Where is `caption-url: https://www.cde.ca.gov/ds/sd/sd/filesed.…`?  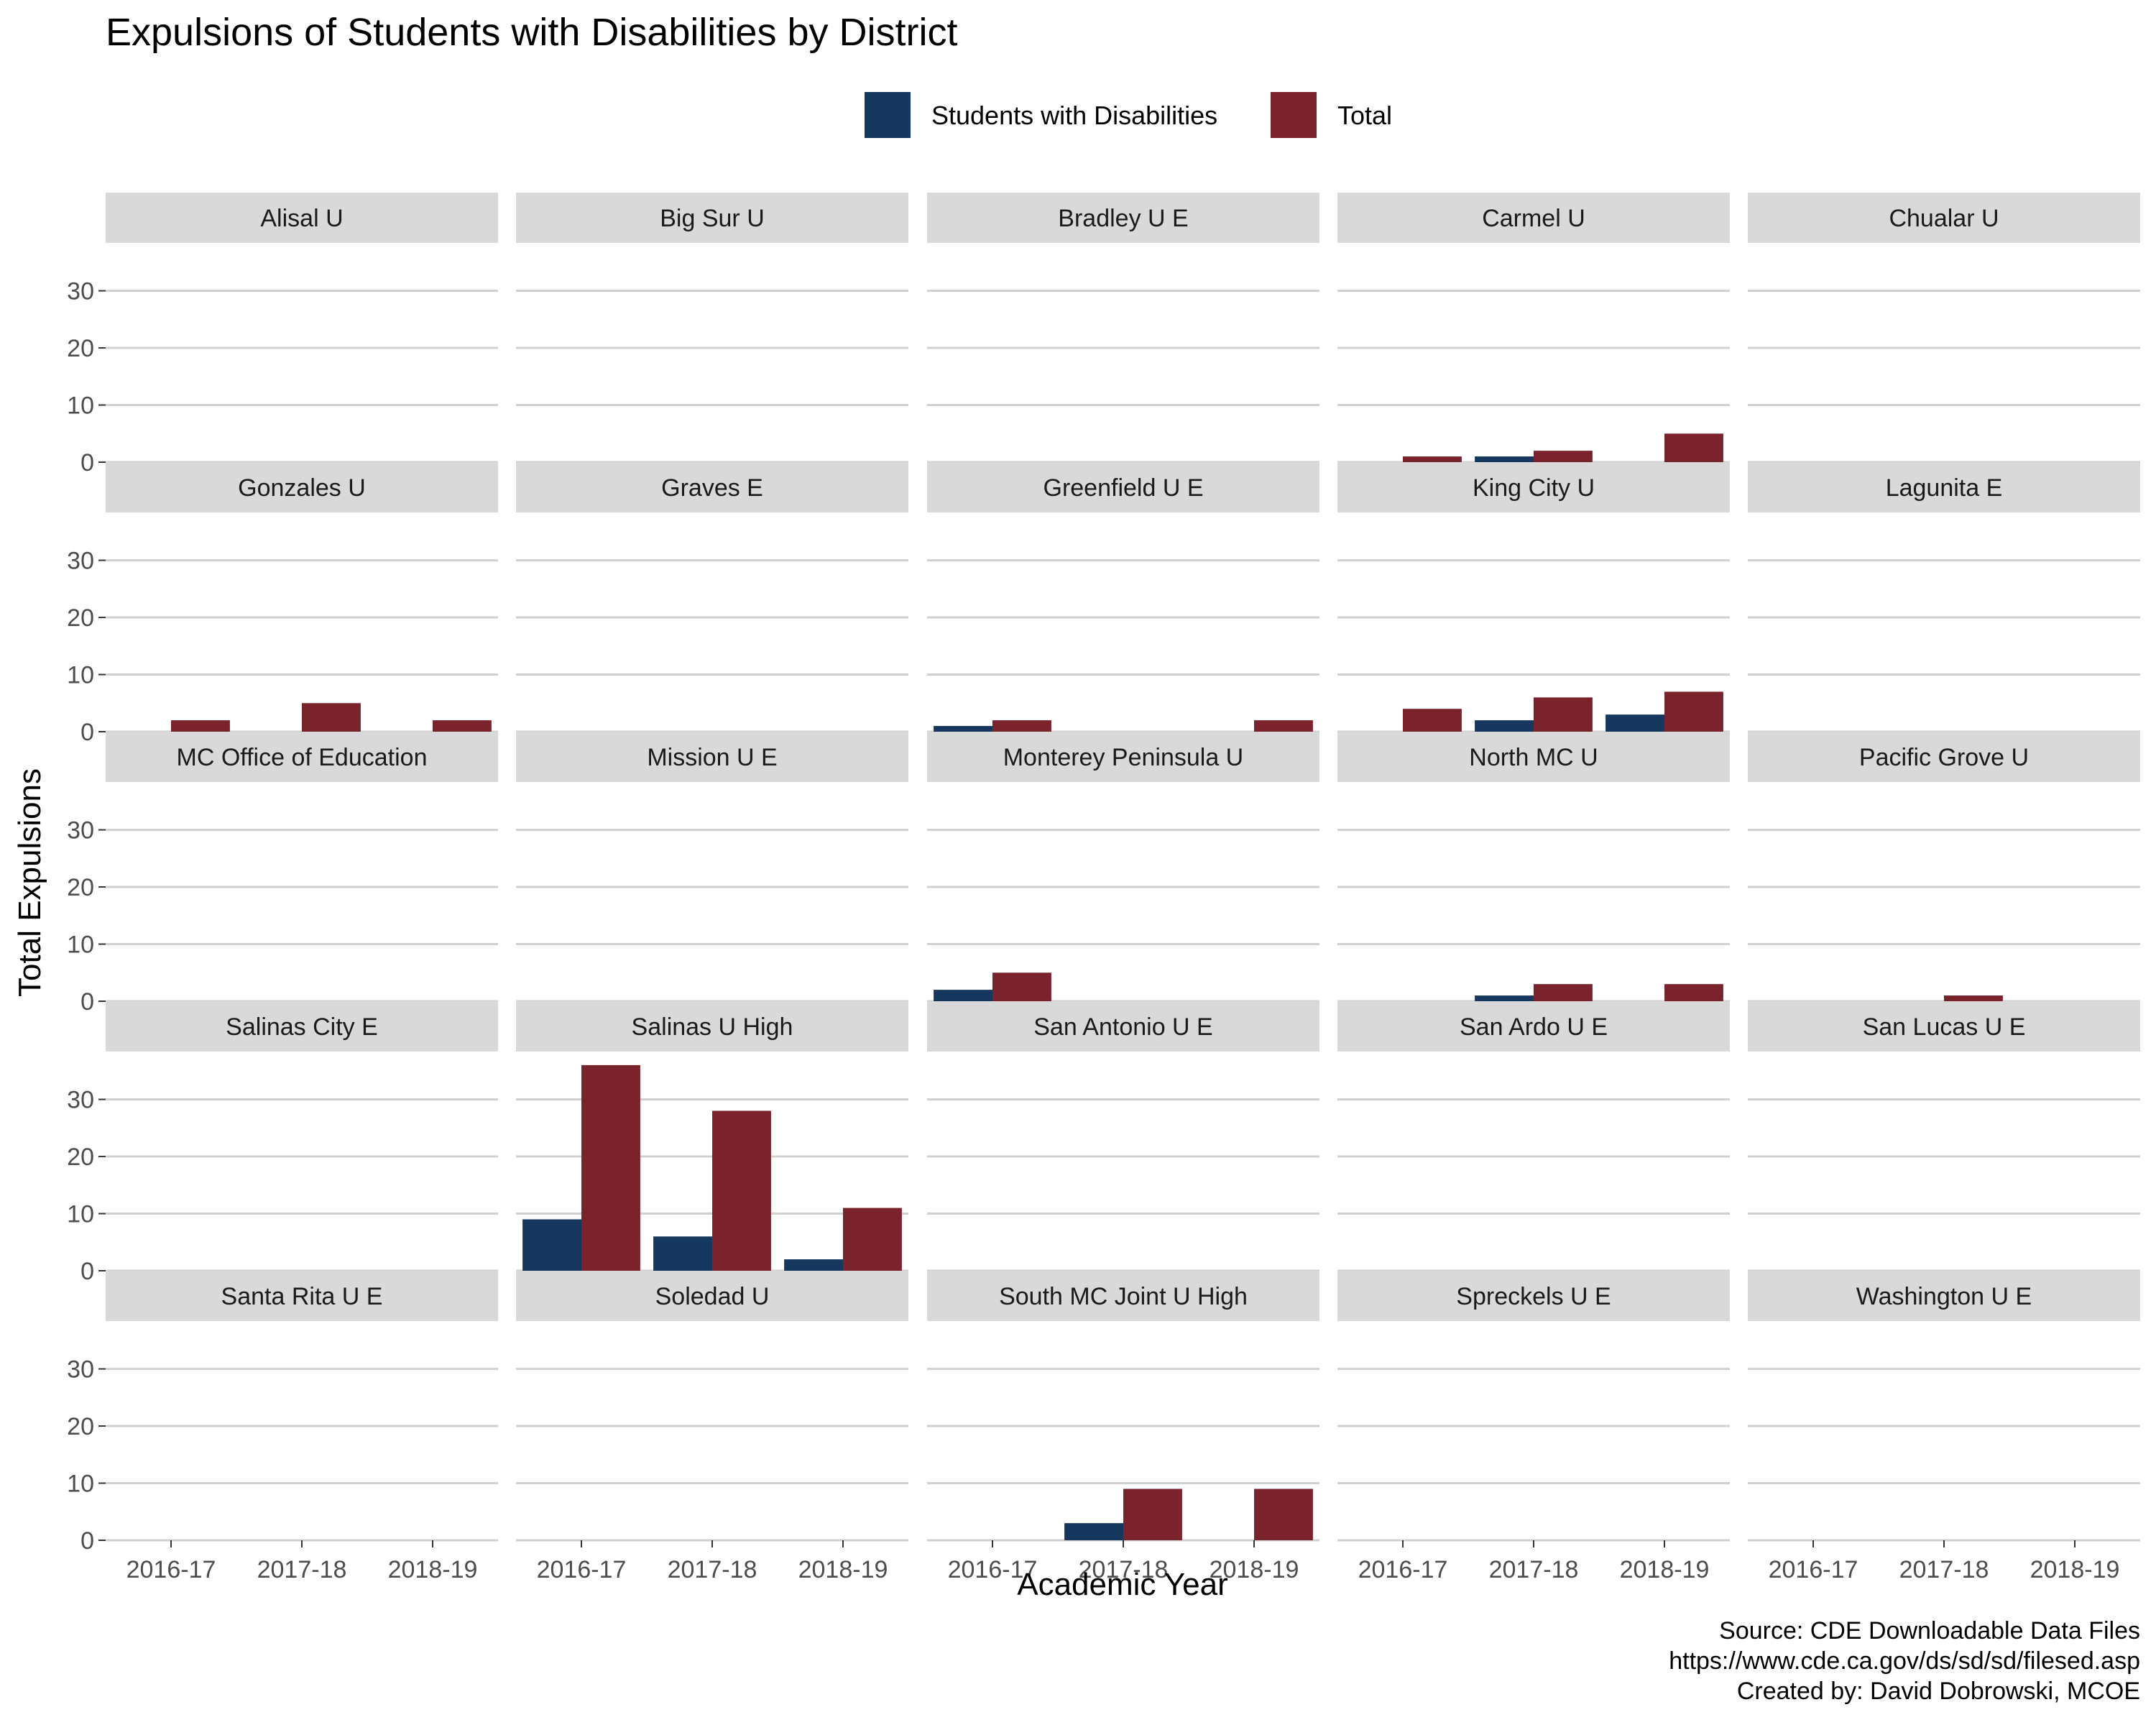 caption-url: https://www.cde.ca.gov/ds/sd/sd/filesed.… is located at coordinates (1905, 1661).